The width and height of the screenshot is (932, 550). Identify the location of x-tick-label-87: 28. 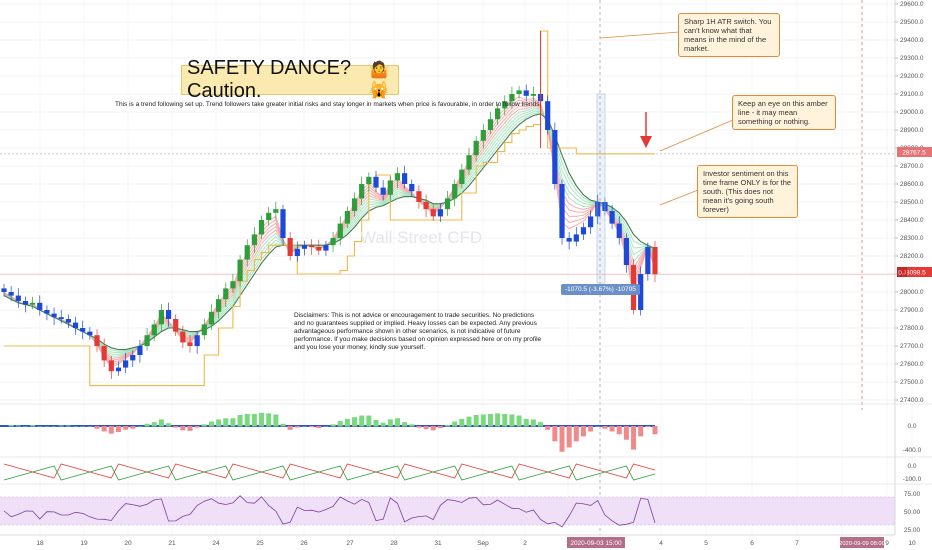
(394, 543).